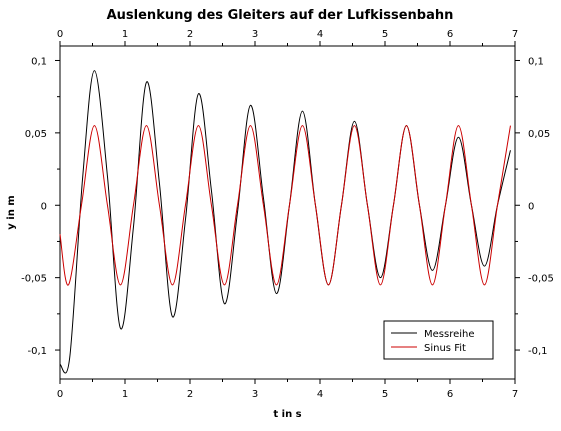 This screenshot has height=431, width=561. Describe the element at coordinates (531, 206) in the screenshot. I see `y-tick-label-right: 0` at that location.